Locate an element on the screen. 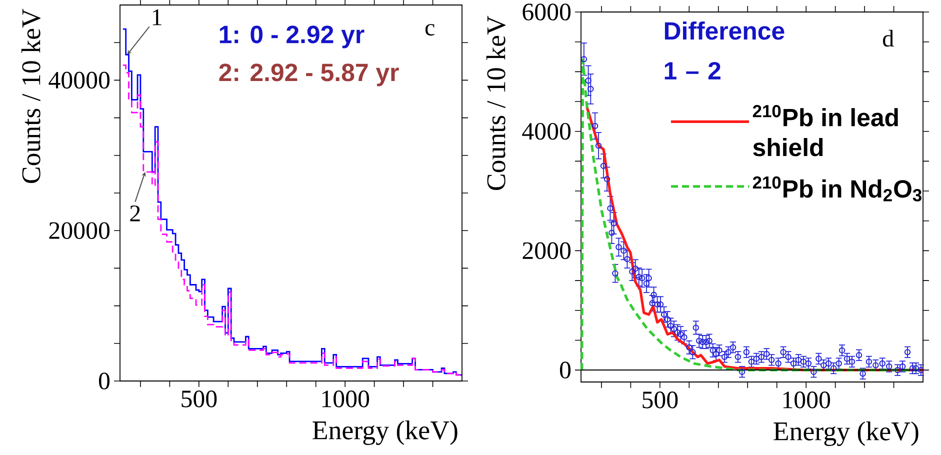  annotation: 2: 2.92 - 5.87 yr is located at coordinates (309, 75).